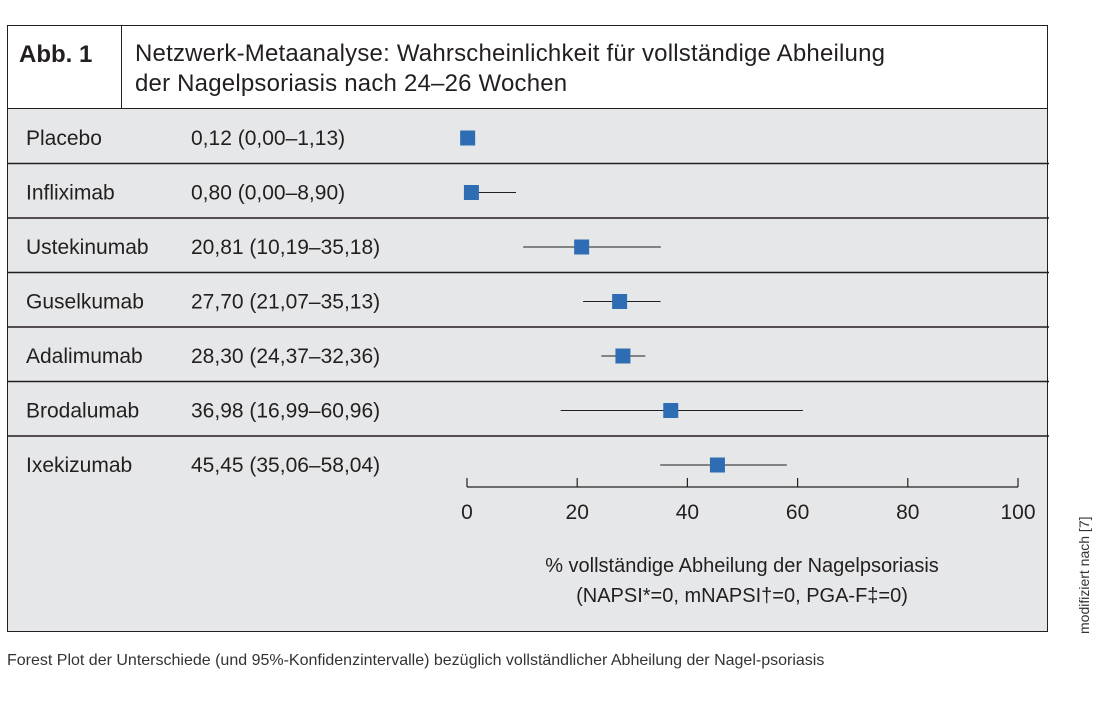 The image size is (1100, 711). I want to click on x-axis-label-line-2: (NAPSI*=0, mNAPSI†=0, PGA-F‡=0), so click(742, 596).